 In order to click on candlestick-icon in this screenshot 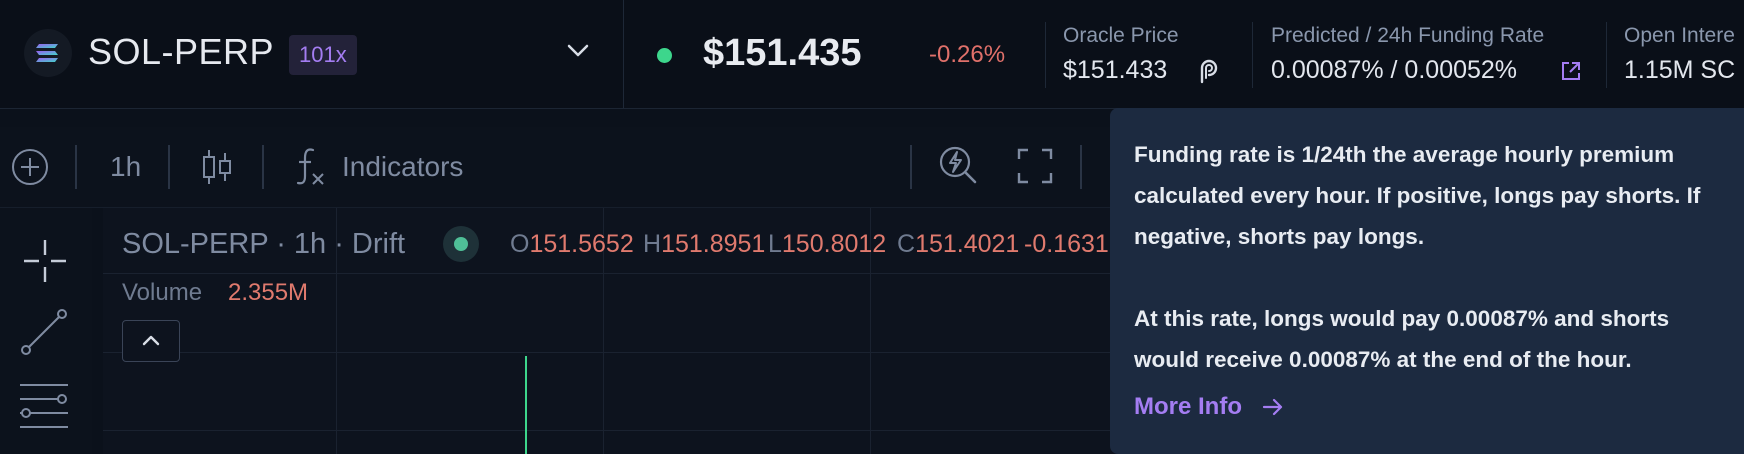, I will do `click(217, 169)`.